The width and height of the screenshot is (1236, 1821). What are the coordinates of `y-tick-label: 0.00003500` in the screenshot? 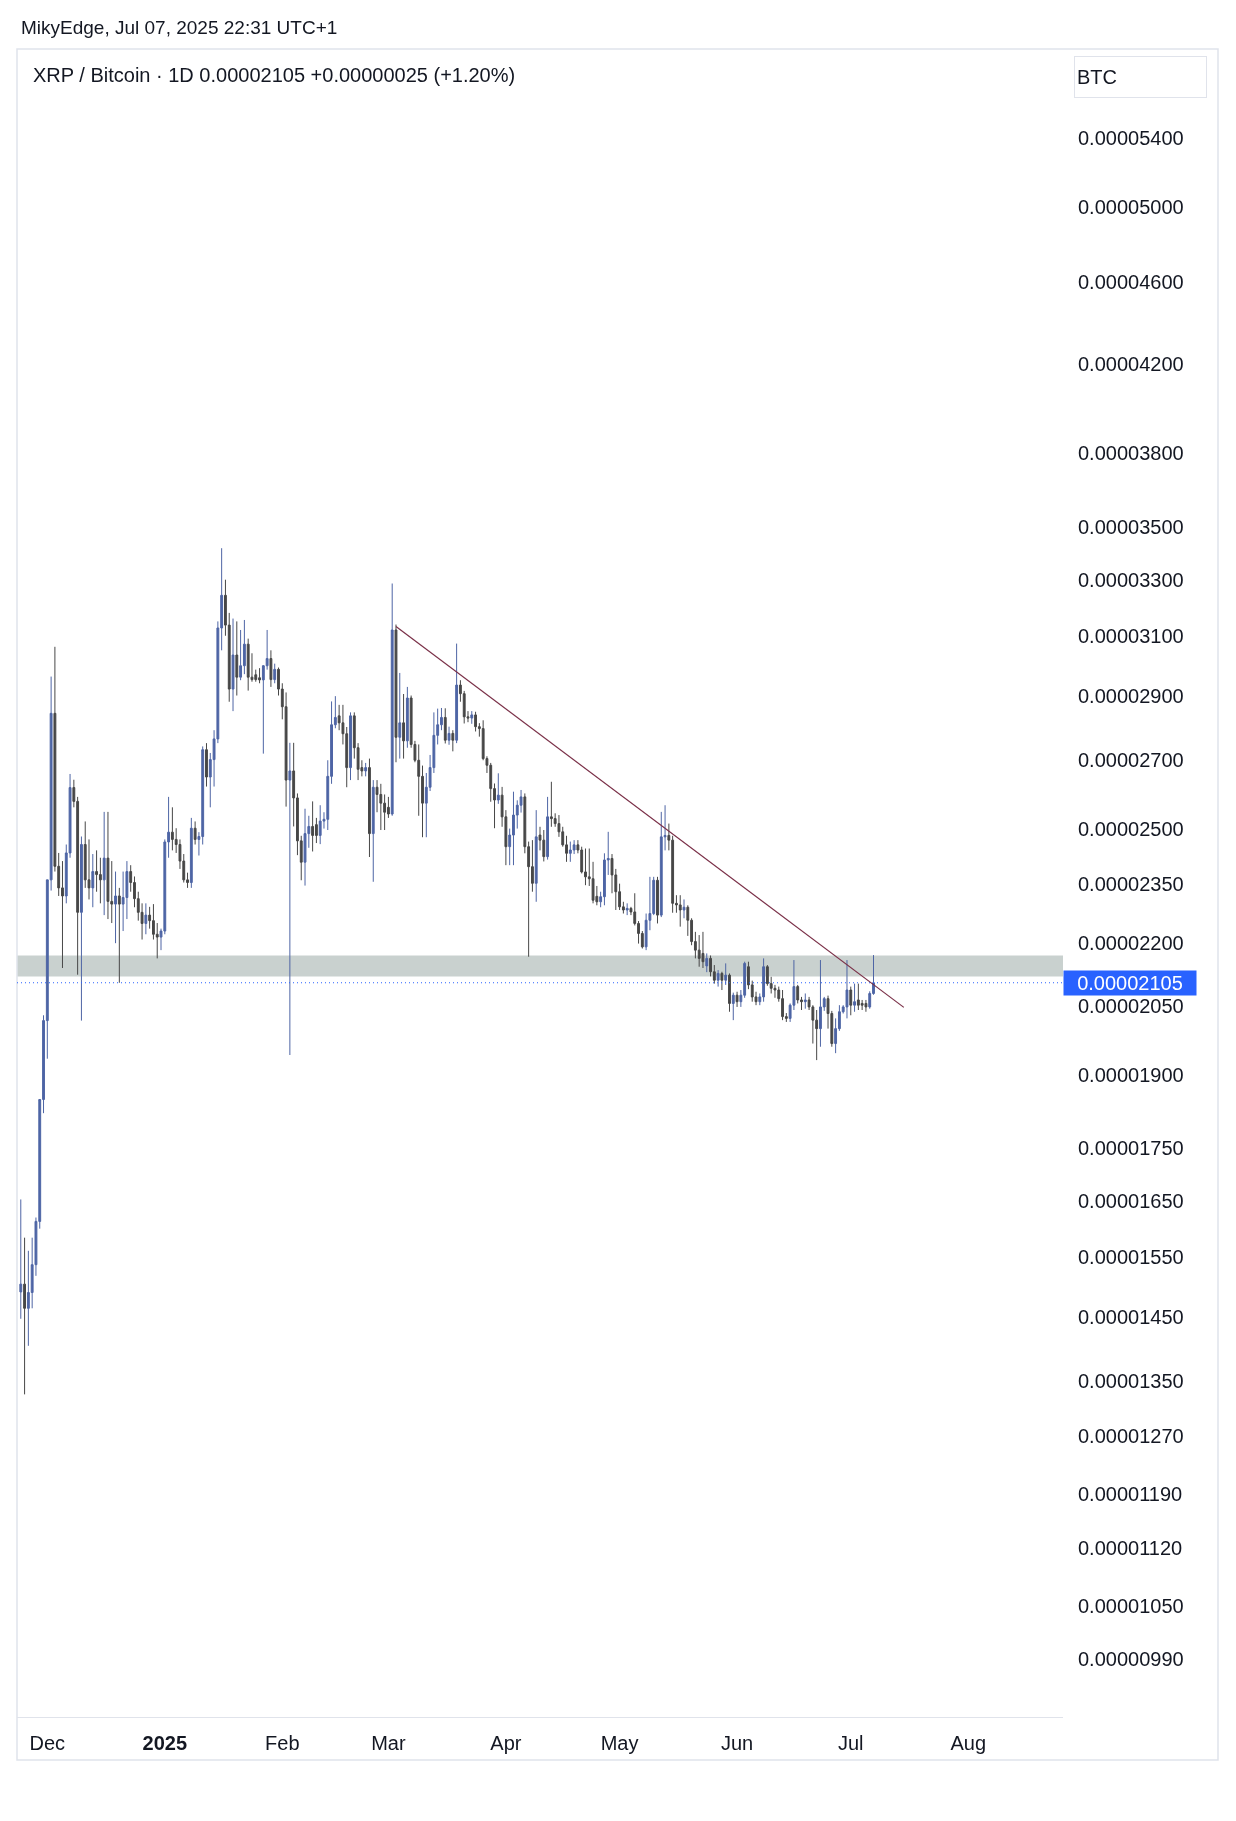 It's located at (1131, 526).